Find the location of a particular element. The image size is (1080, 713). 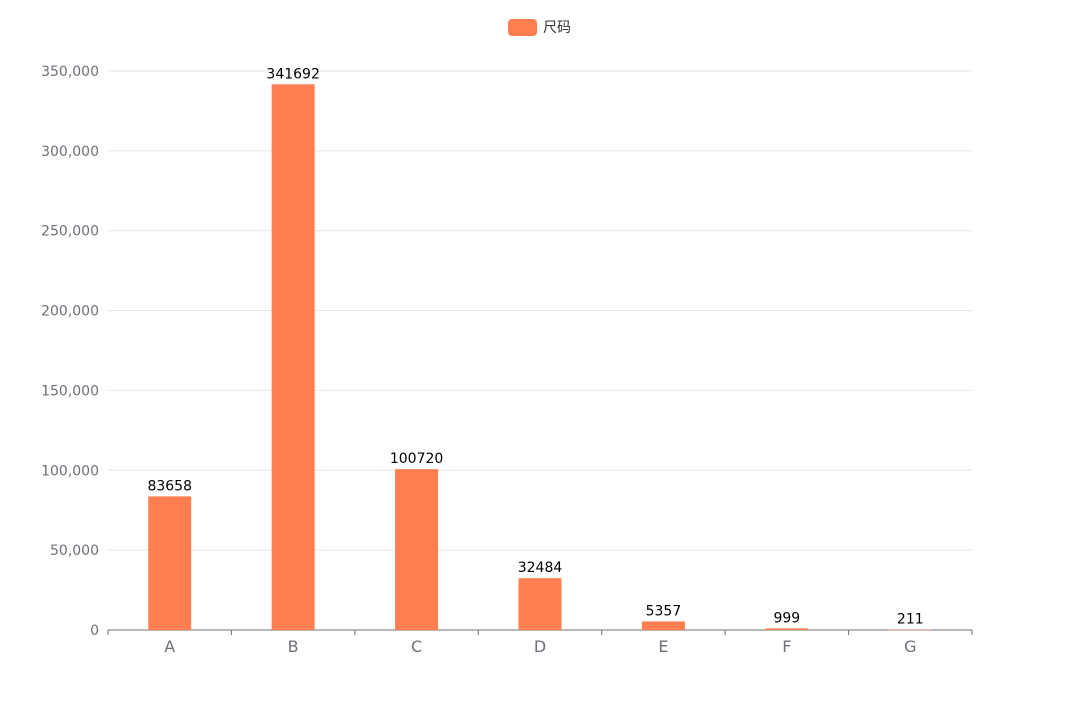

data-label: 100720 is located at coordinates (416, 459).